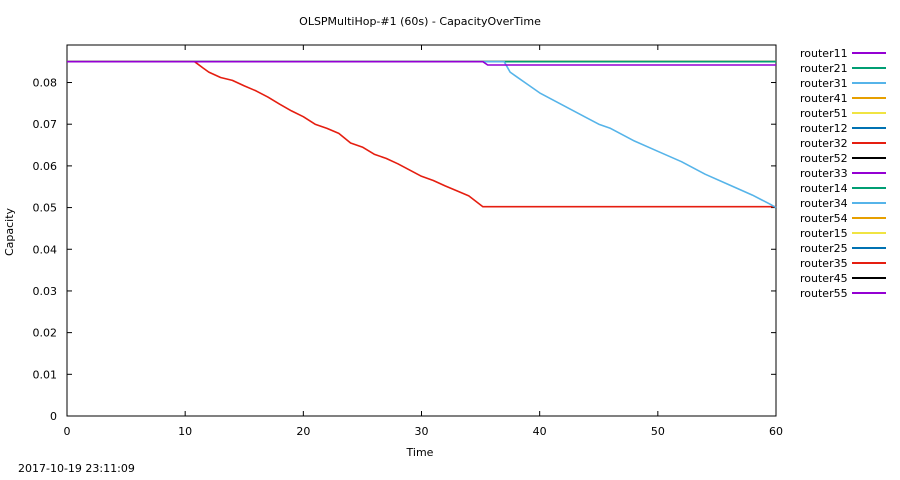 The image size is (900, 480). I want to click on legend-label-router25: router25, so click(824, 248).